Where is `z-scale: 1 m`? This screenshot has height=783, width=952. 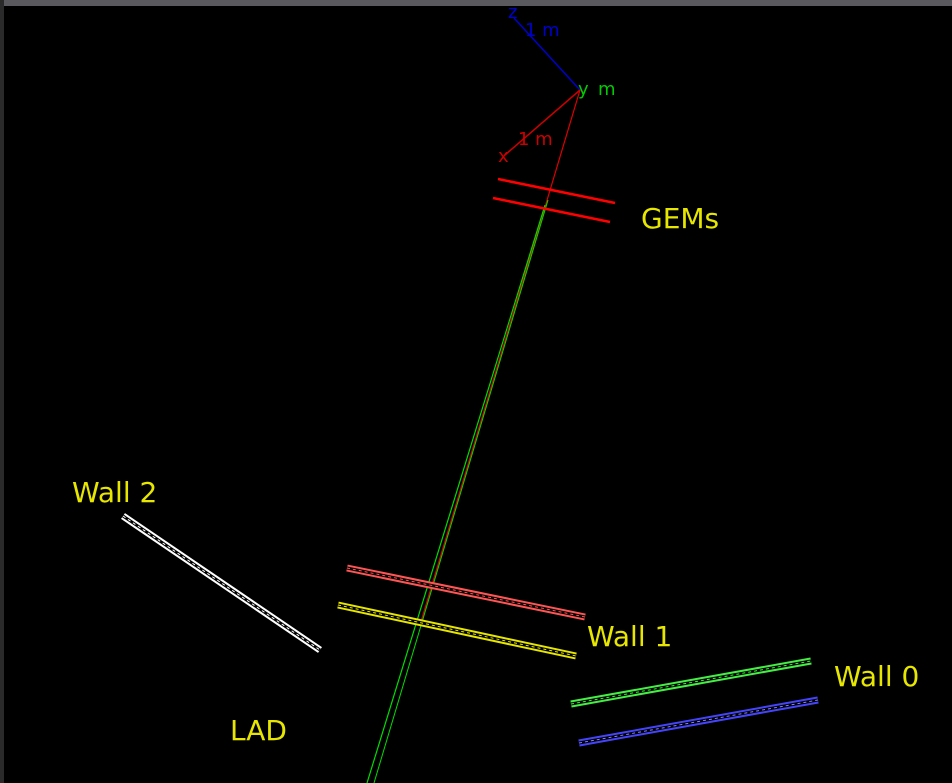
z-scale: 1 m is located at coordinates (542, 30).